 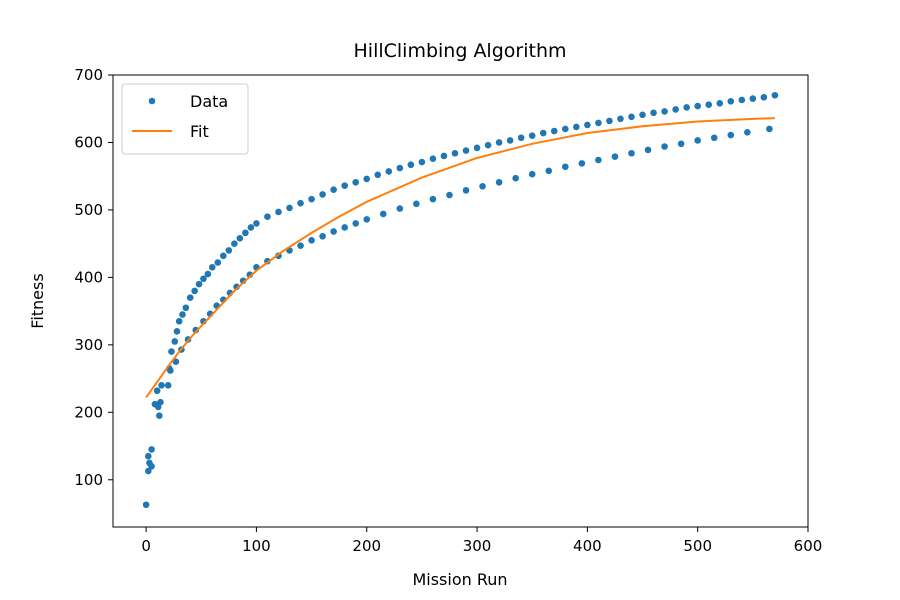 What do you see at coordinates (146, 546) in the screenshot?
I see `x-tick-label: 0` at bounding box center [146, 546].